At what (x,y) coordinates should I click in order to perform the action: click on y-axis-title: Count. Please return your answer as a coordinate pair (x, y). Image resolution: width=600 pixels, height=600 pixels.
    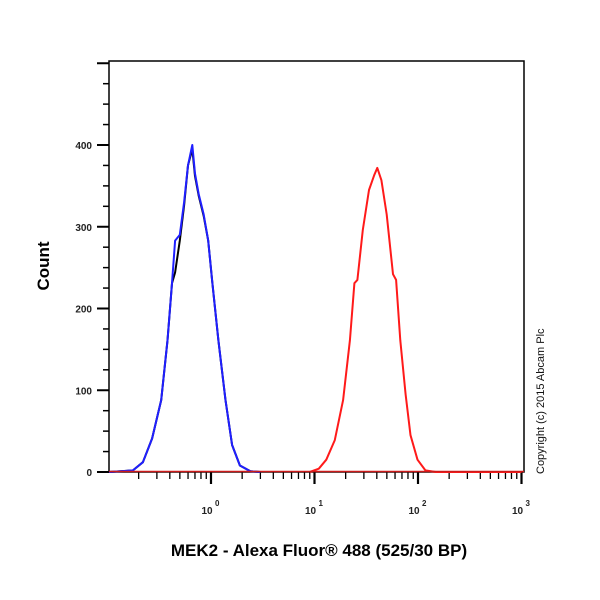
    Looking at the image, I should click on (43, 265).